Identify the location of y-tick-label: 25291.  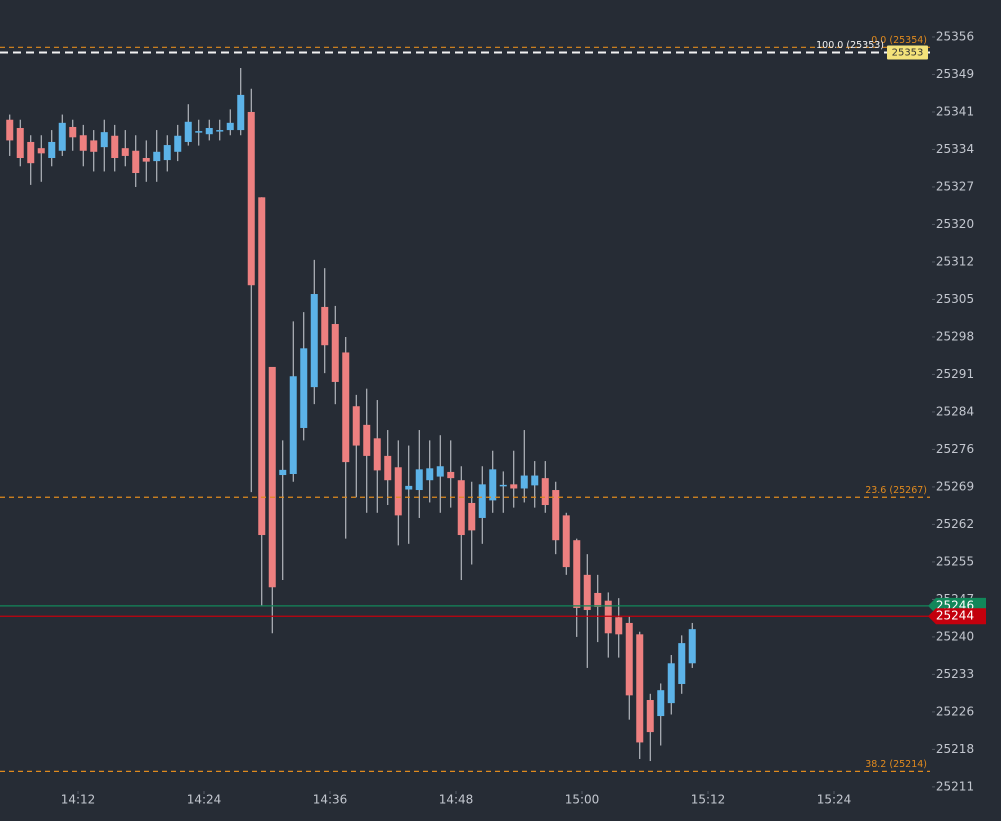
(955, 374).